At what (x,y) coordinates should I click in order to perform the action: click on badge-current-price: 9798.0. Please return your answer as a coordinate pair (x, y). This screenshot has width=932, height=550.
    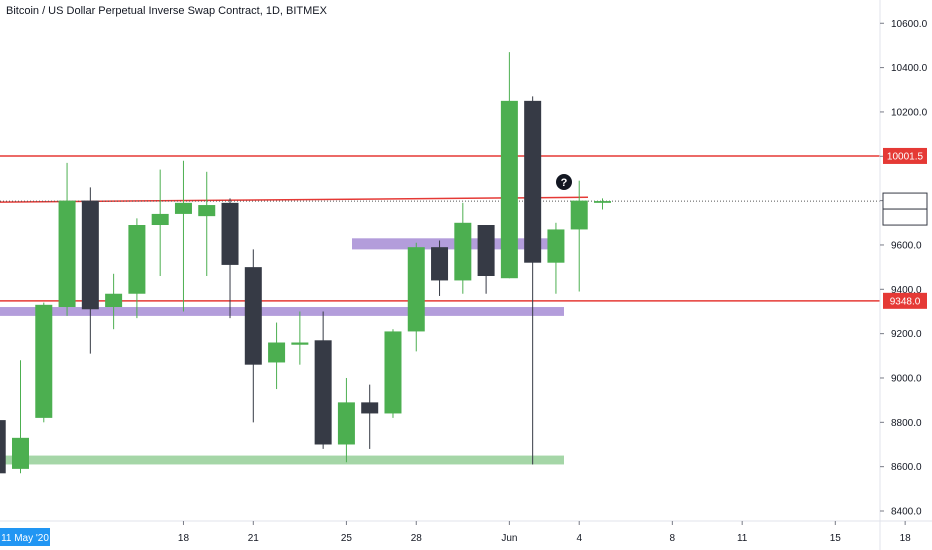
    Looking at the image, I should click on (905, 202).